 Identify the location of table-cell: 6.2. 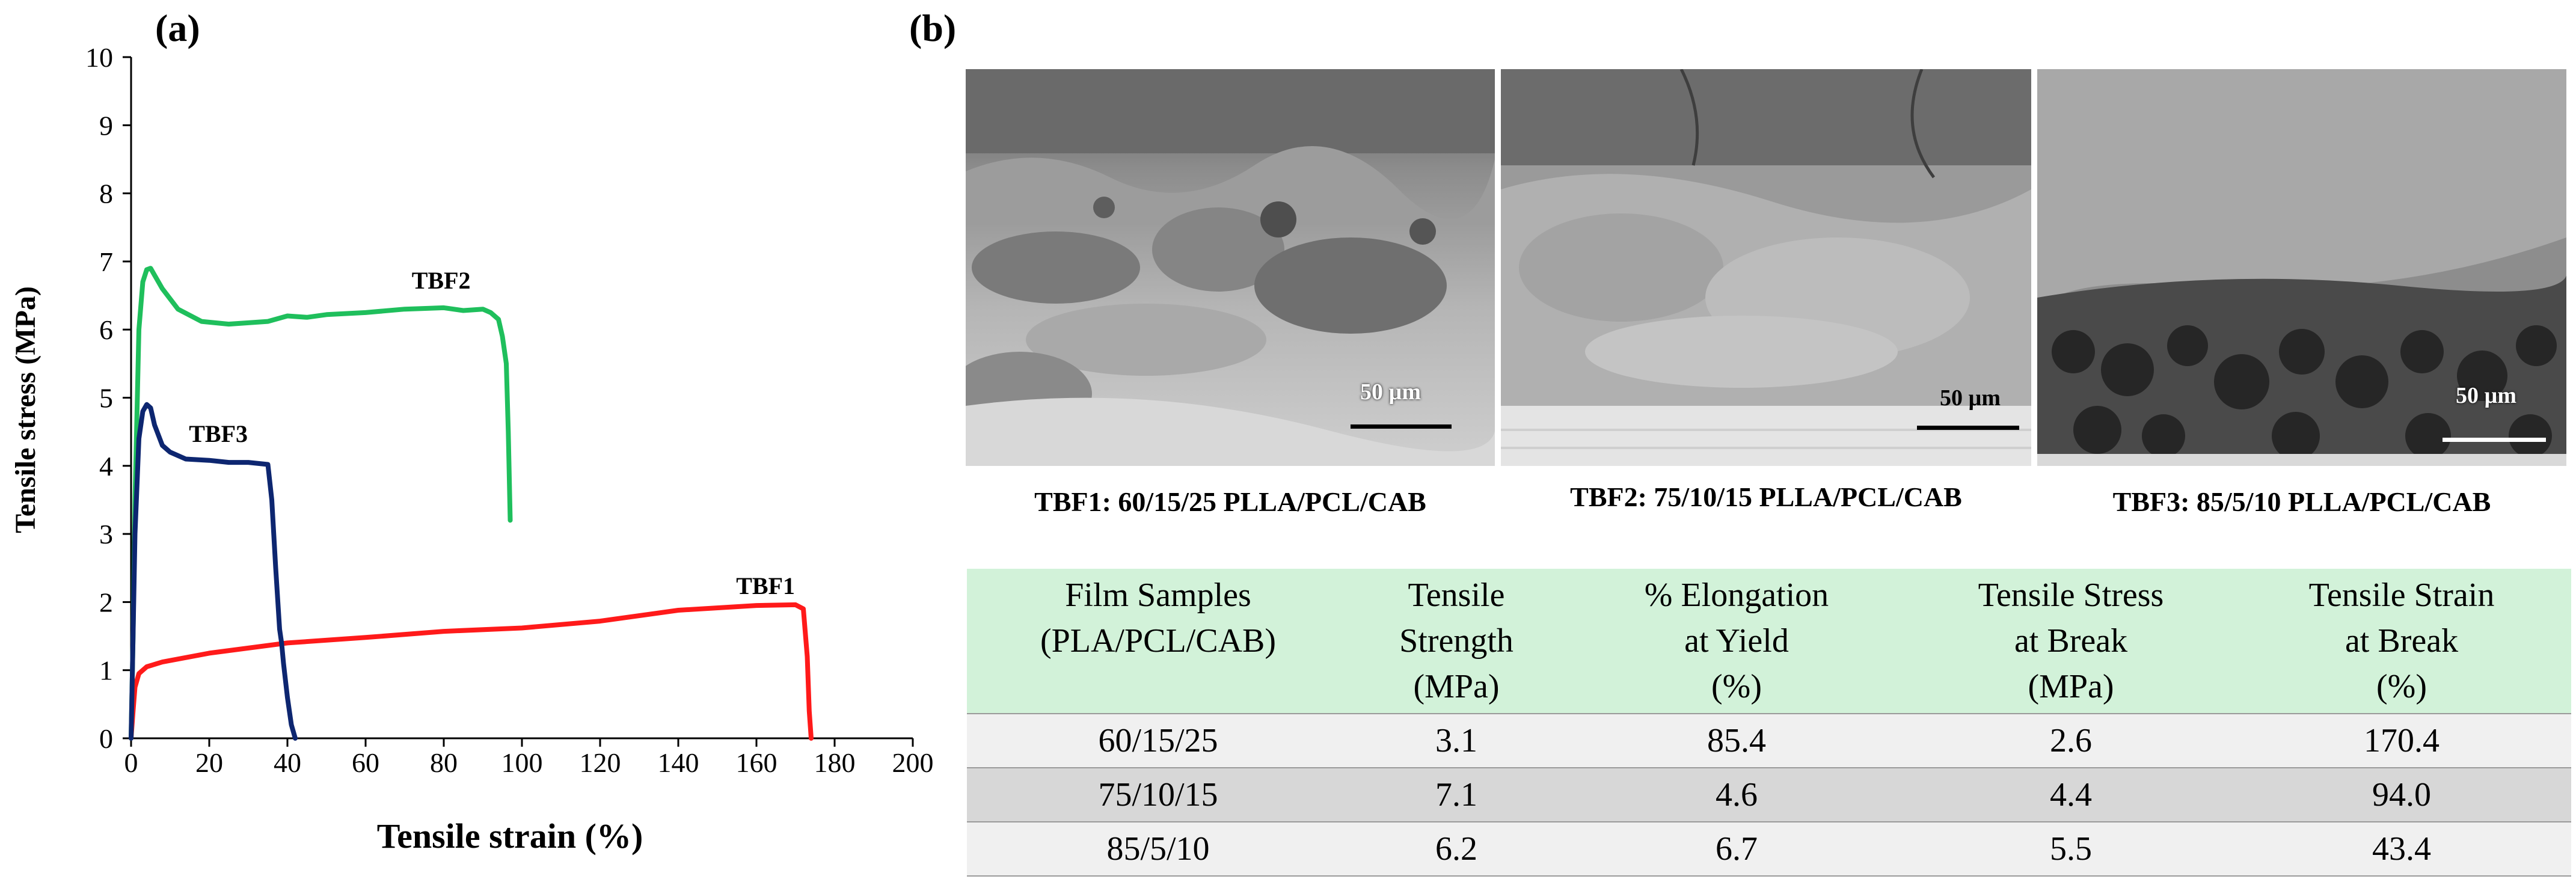
(1456, 849).